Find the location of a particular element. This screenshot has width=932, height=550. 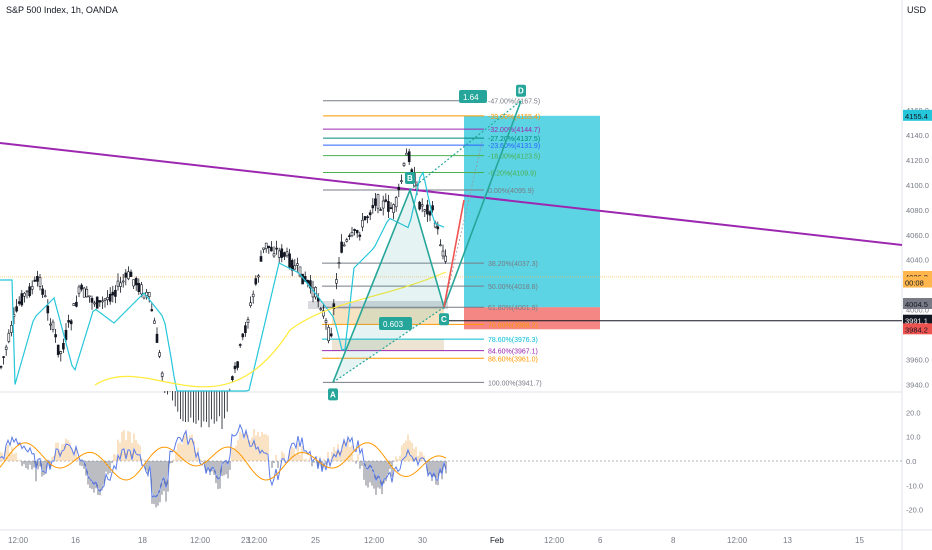

fib-level-label: 78.60%(3976.3) is located at coordinates (513, 340).